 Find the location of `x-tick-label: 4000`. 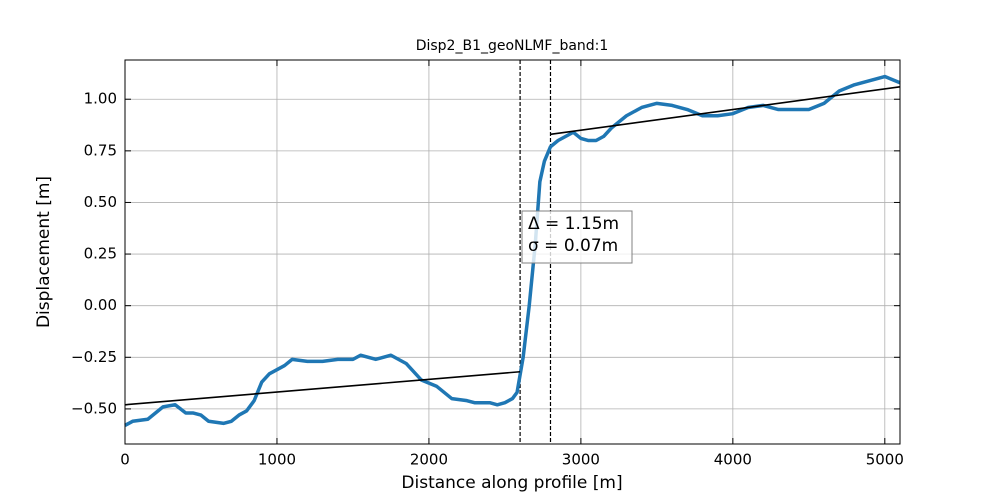

x-tick-label: 4000 is located at coordinates (733, 460).